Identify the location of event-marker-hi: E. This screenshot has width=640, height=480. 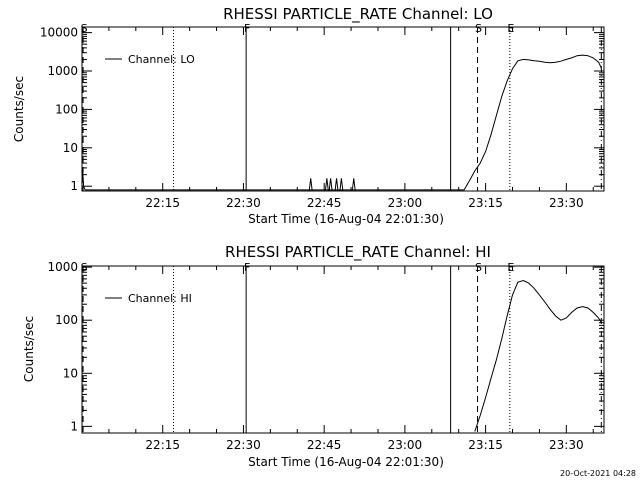
(510, 267).